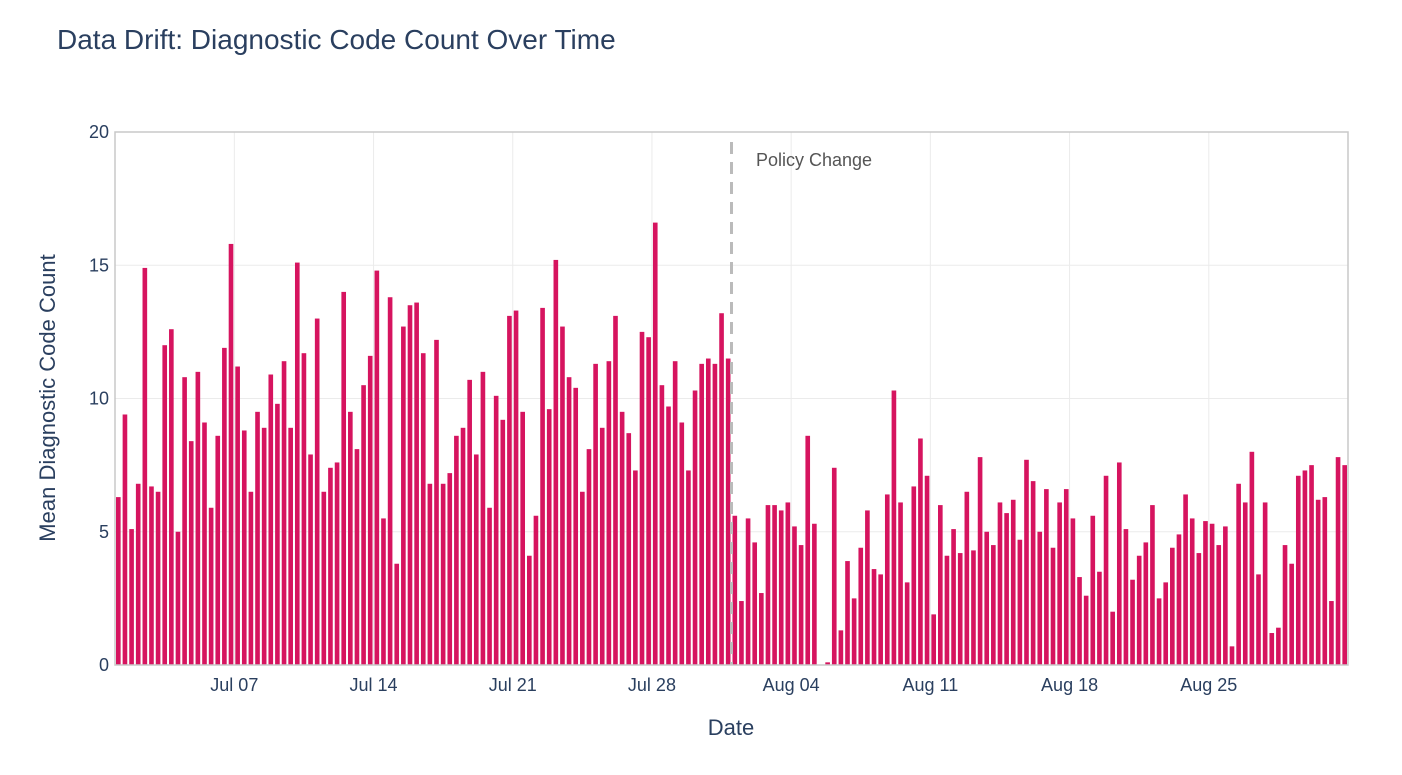  Describe the element at coordinates (374, 685) in the screenshot. I see `x-tick-label: Jul 14` at that location.